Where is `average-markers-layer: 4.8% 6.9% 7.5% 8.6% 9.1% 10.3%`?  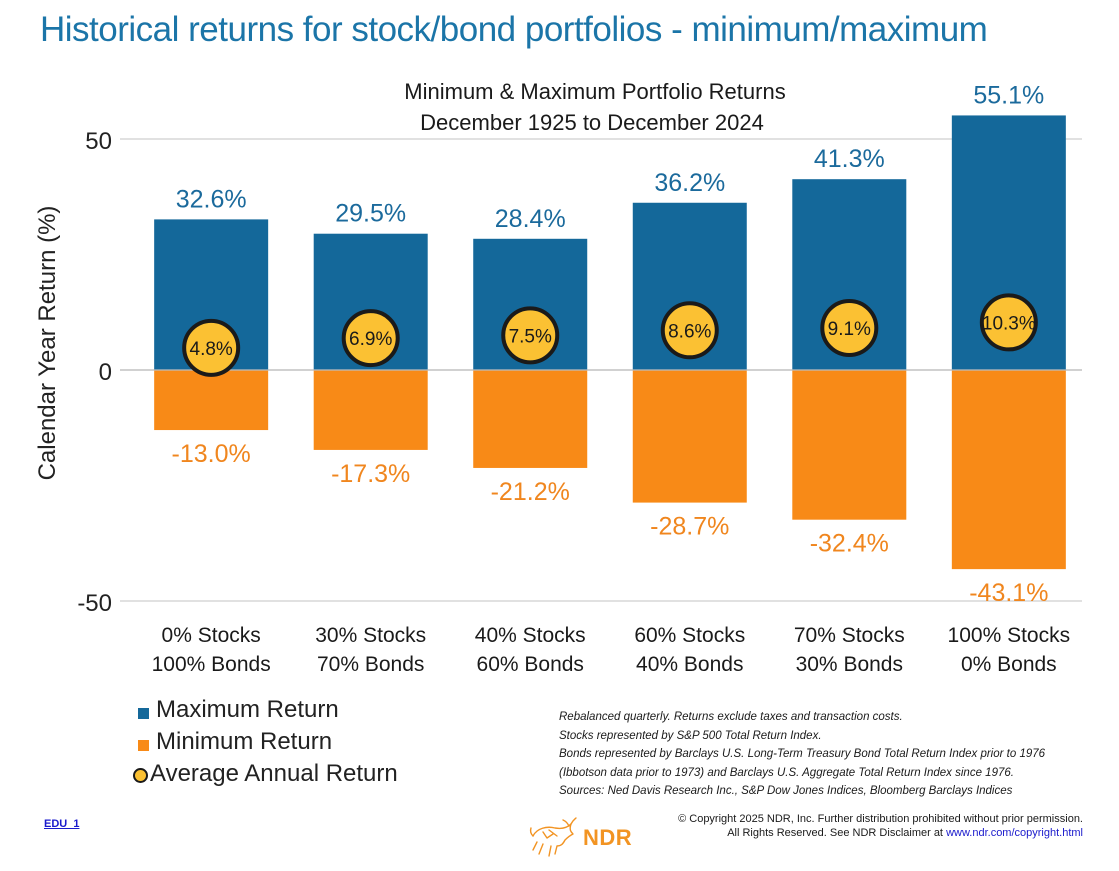
average-markers-layer: 4.8% 6.9% 7.5% 8.6% 9.1% 10.3% is located at coordinates (610, 335).